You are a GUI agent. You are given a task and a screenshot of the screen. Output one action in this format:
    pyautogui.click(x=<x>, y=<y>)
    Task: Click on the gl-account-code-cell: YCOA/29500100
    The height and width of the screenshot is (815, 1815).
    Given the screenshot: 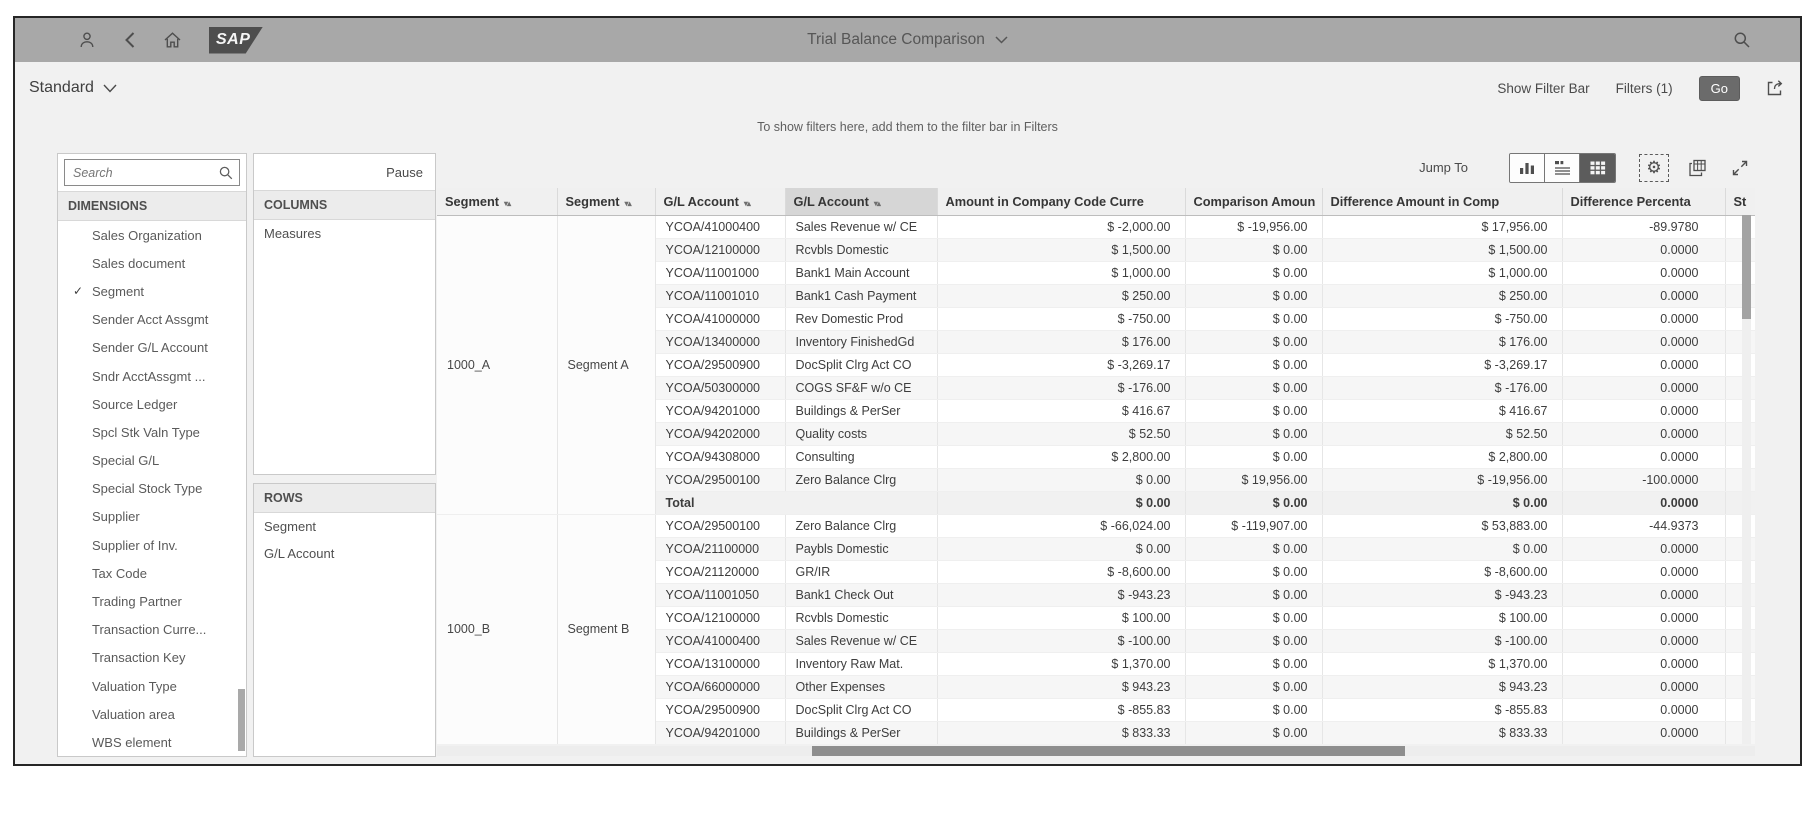 What is the action you would take?
    pyautogui.click(x=720, y=480)
    